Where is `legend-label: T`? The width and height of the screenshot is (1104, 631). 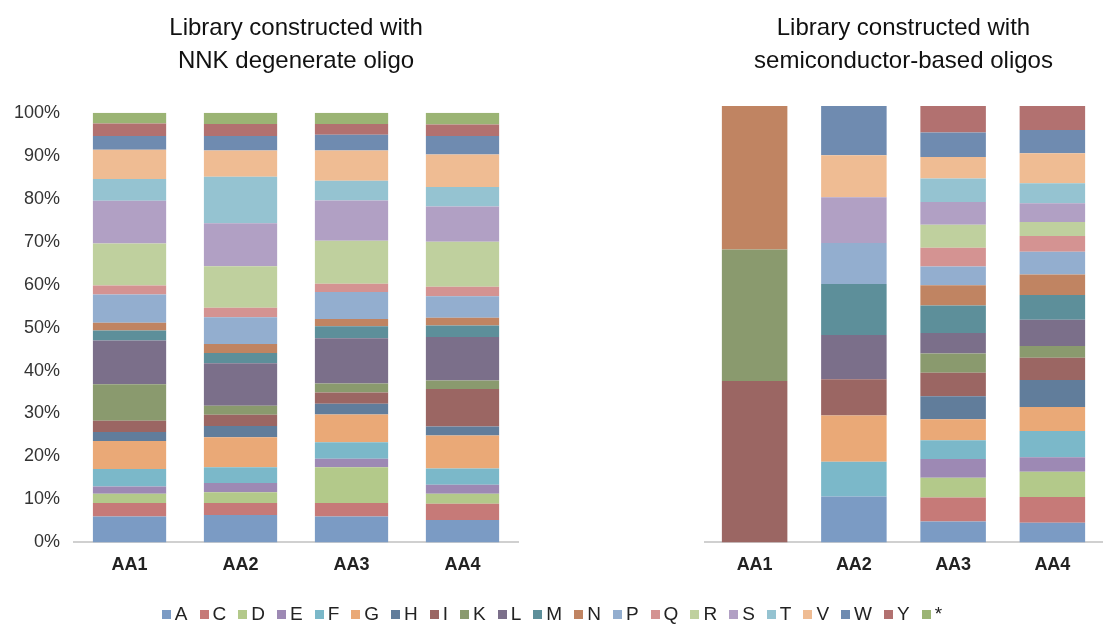 legend-label: T is located at coordinates (785, 614).